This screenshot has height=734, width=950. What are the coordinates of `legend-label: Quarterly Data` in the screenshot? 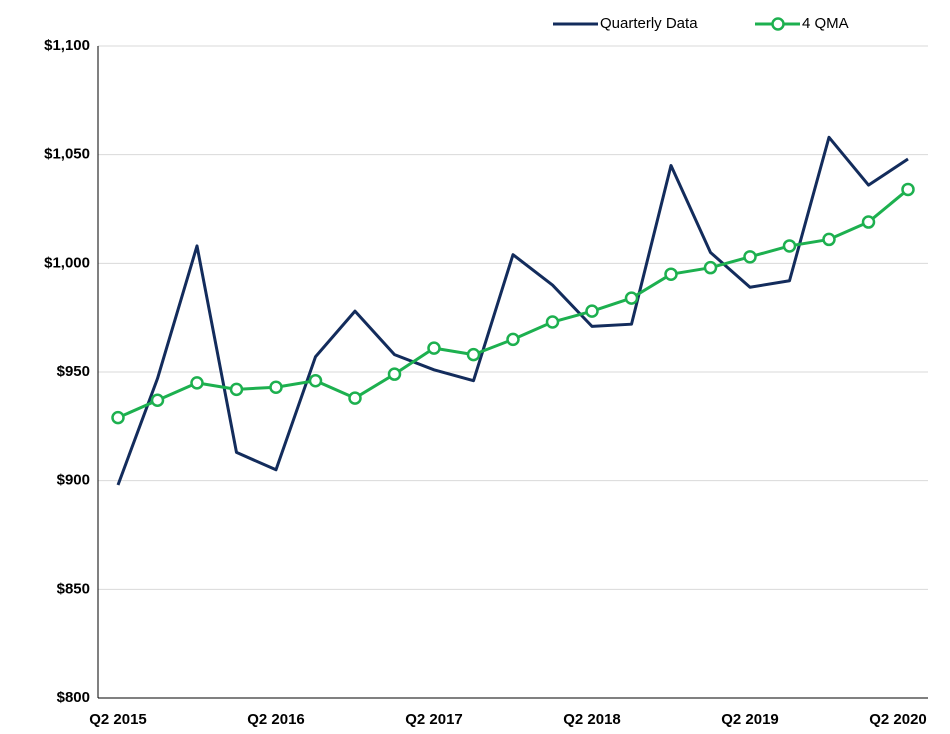 It's located at (649, 23).